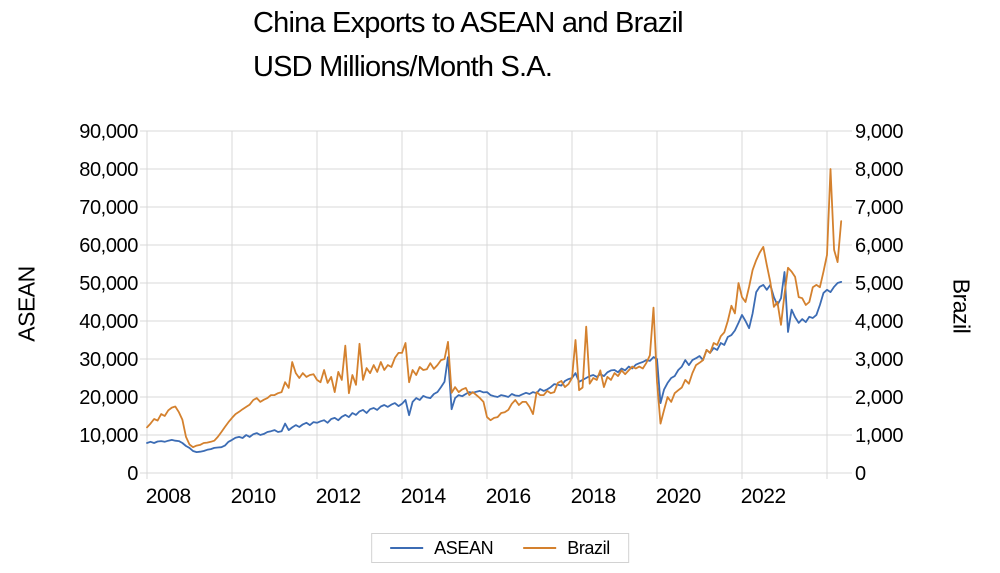 The width and height of the screenshot is (1000, 573). Describe the element at coordinates (338, 496) in the screenshot. I see `x-axis-tick-label: 2012` at that location.